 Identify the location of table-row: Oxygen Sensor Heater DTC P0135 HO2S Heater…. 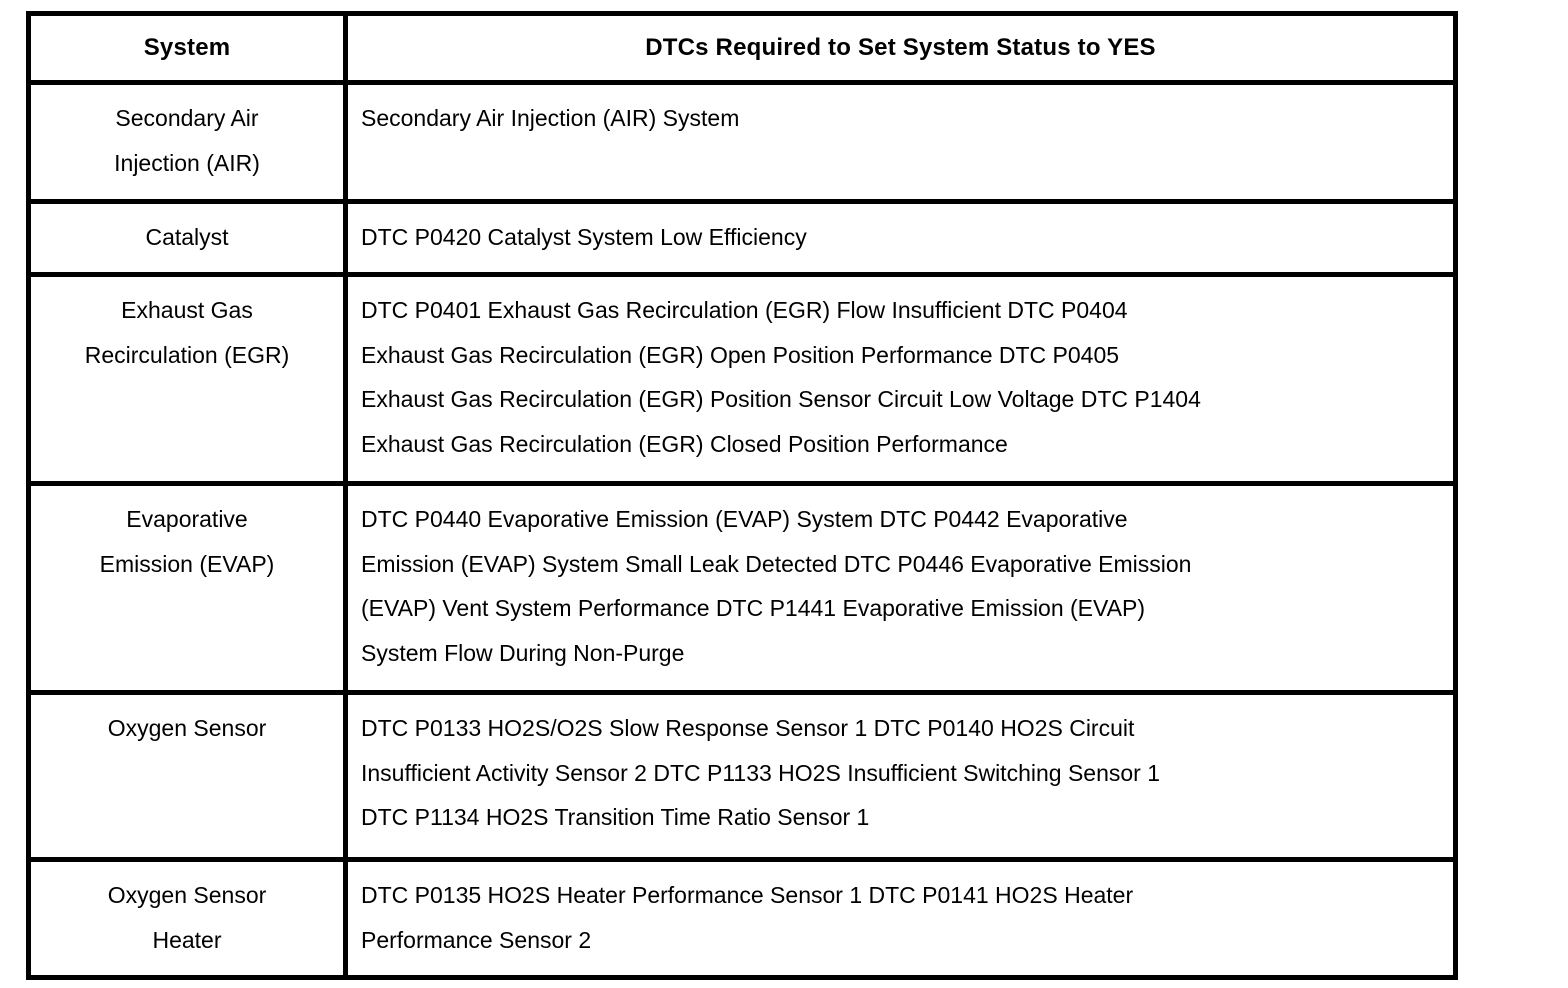
(742, 918).